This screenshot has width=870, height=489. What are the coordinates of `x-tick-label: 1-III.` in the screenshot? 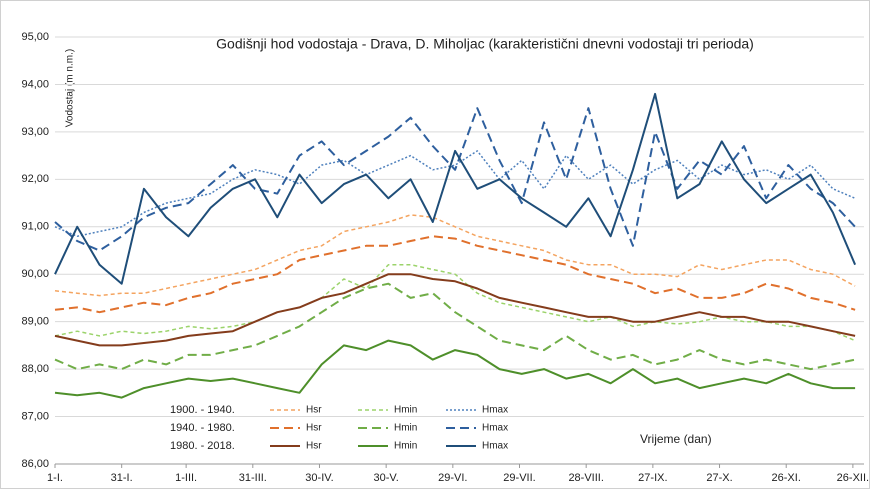 It's located at (186, 478).